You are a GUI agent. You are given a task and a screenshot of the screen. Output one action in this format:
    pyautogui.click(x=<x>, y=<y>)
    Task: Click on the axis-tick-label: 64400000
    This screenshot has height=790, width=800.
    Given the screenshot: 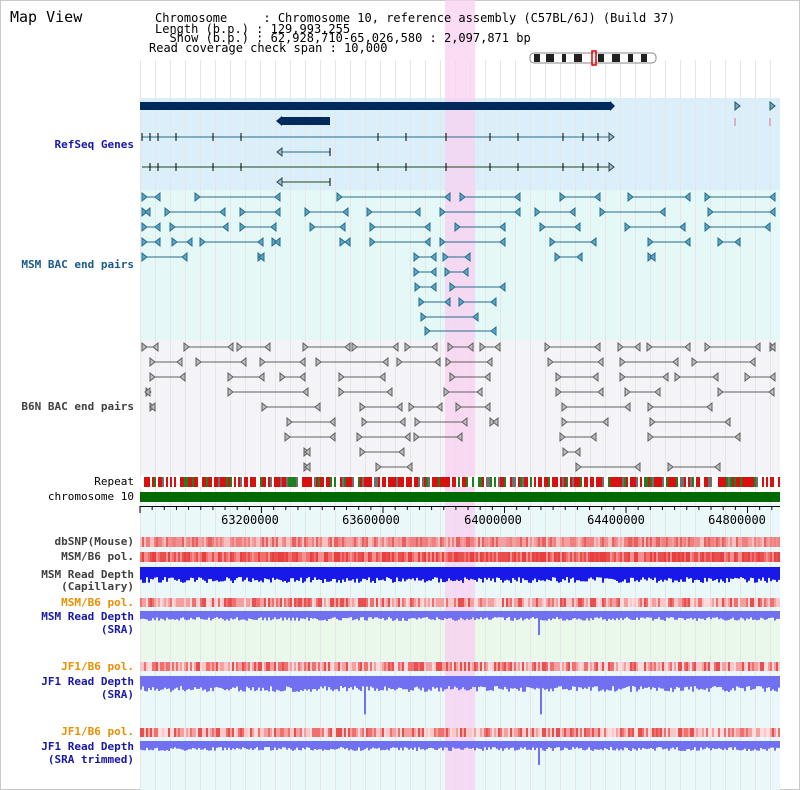 What is the action you would take?
    pyautogui.click(x=616, y=520)
    